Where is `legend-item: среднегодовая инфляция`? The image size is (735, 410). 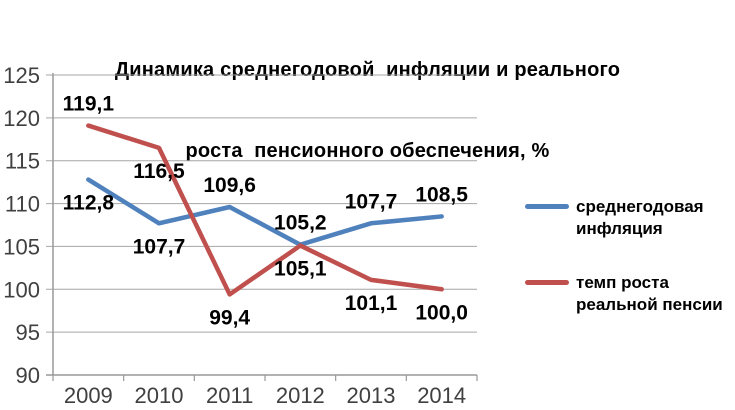 legend-item: среднегодовая инфляция is located at coordinates (630, 218).